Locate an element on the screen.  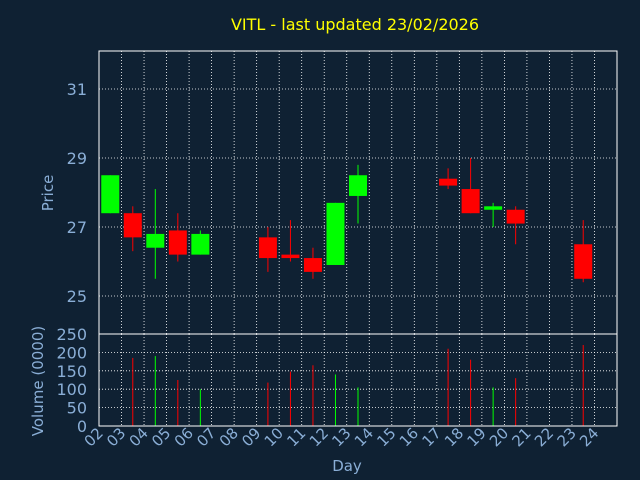
volume-tick-label: 50 is located at coordinates (77, 408).